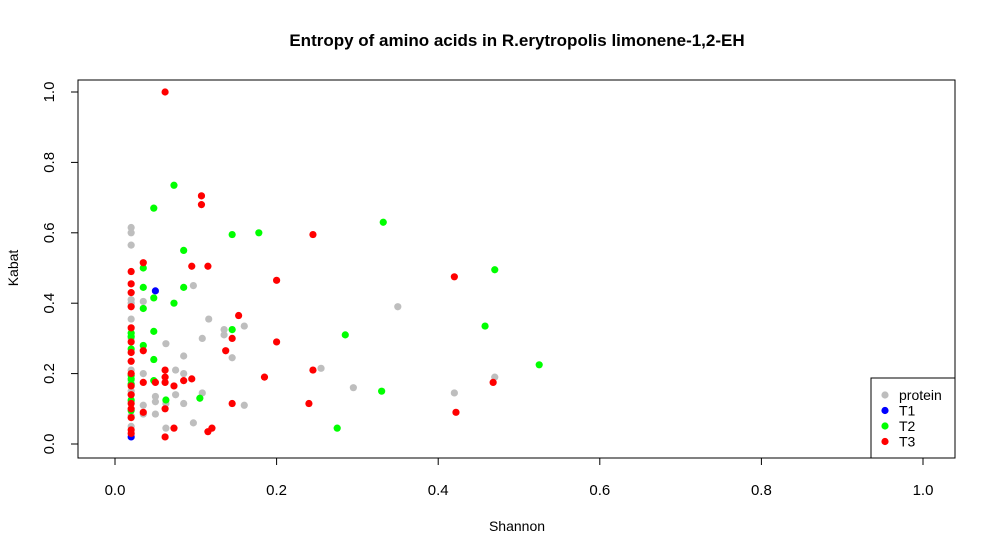  Describe the element at coordinates (920, 395) in the screenshot. I see `legend-label: protein` at that location.